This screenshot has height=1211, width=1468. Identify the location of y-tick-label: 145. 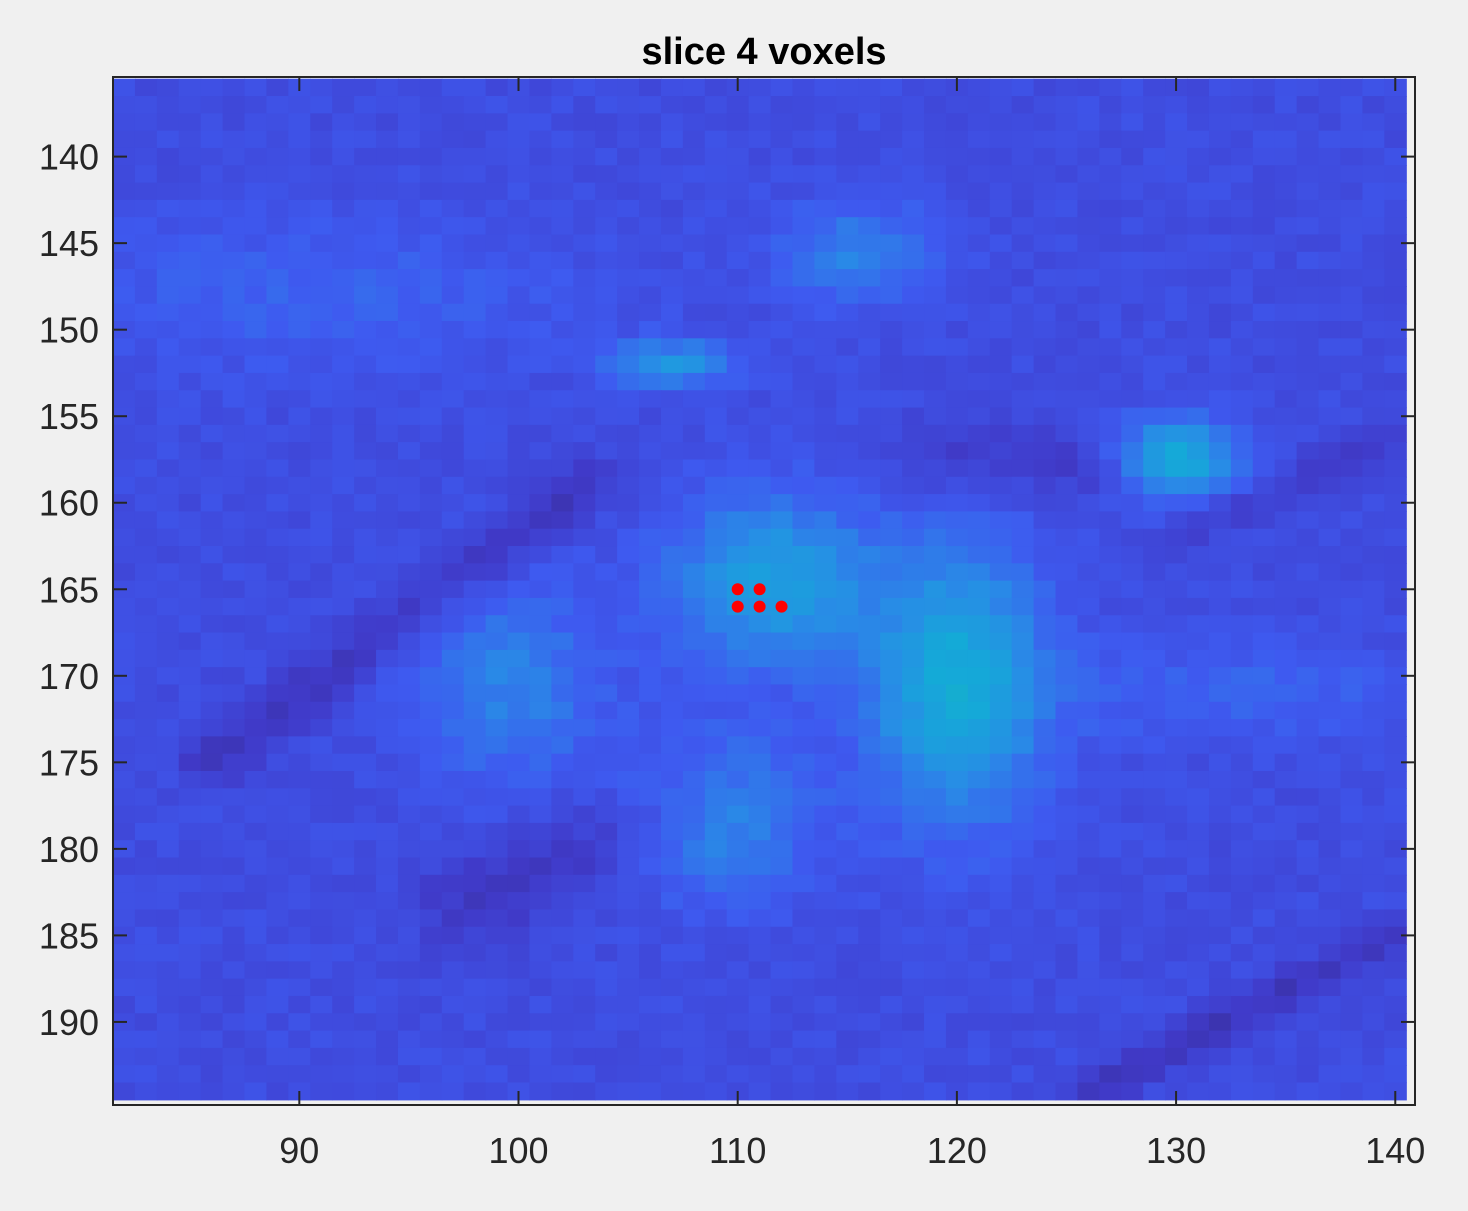
(69, 243).